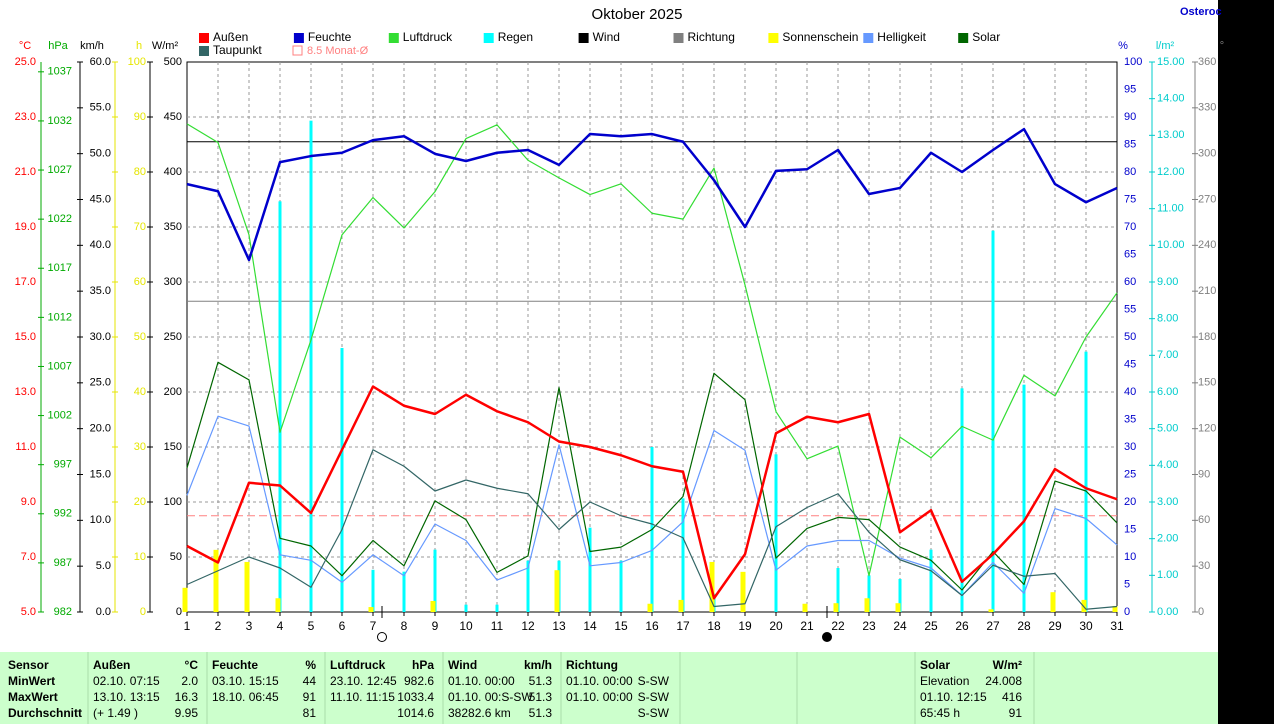  I want to click on y-tick-label: 500, so click(173, 62).